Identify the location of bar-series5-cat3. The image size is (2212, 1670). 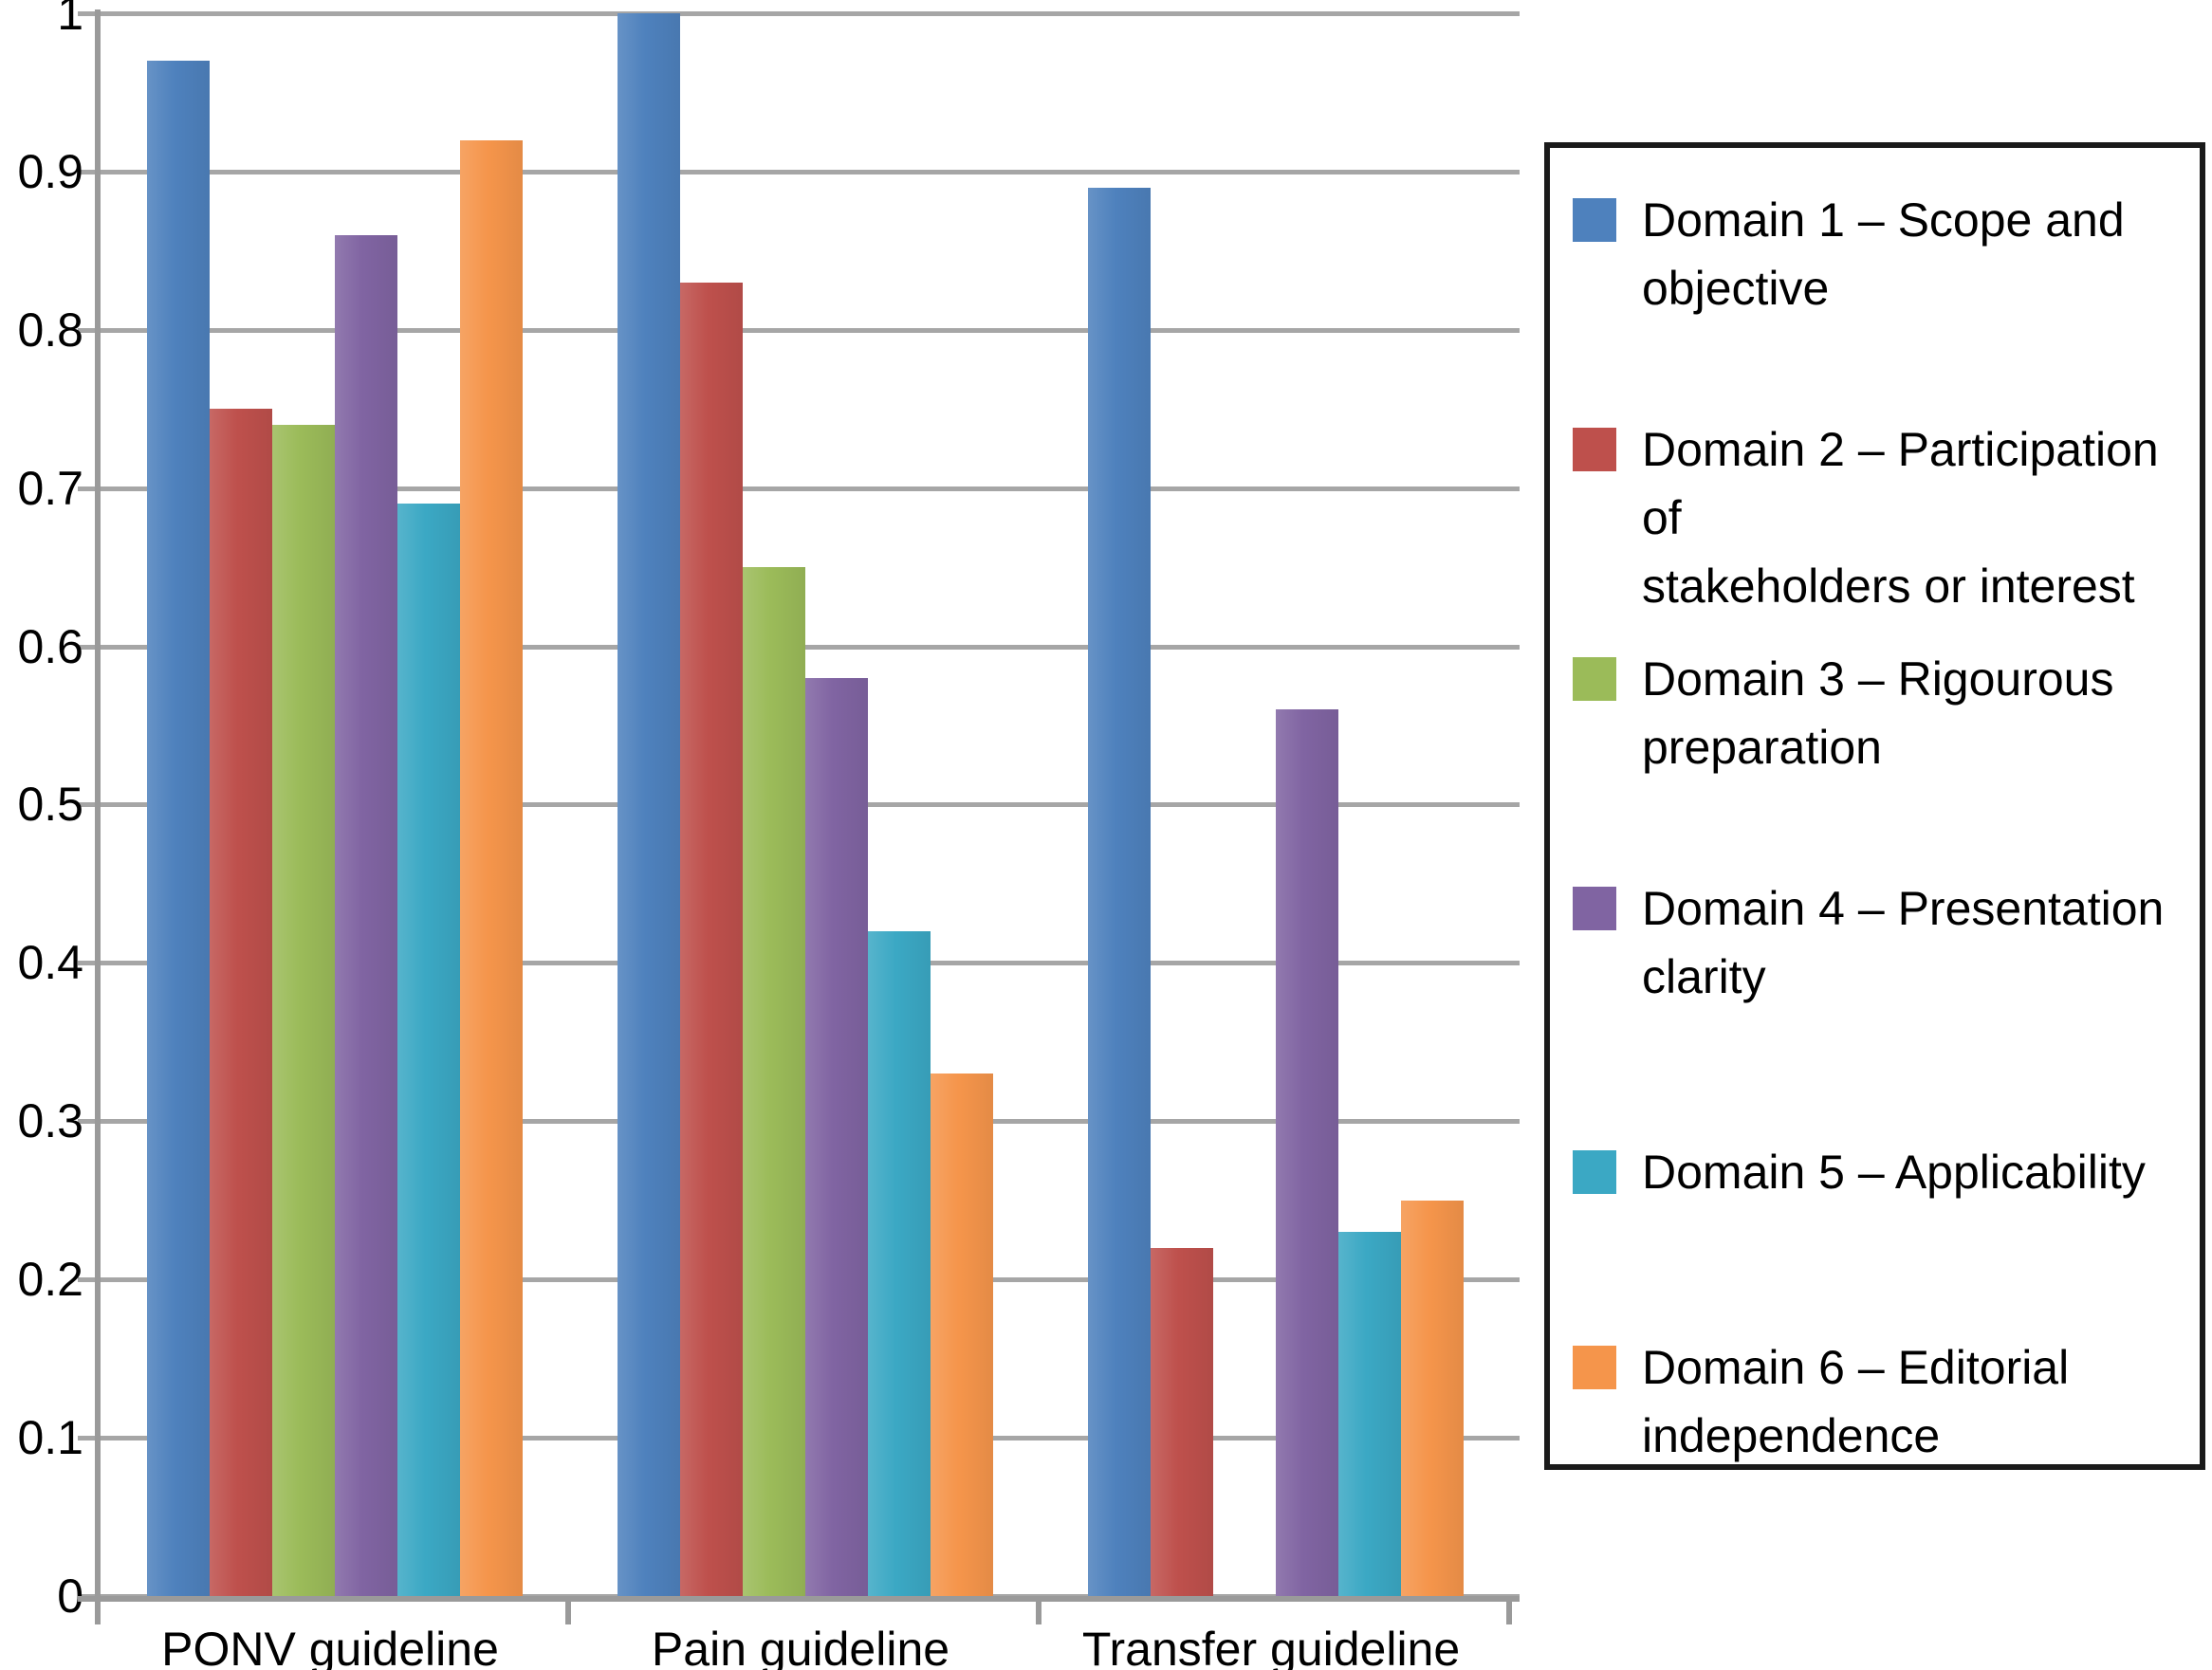
(1369, 1414).